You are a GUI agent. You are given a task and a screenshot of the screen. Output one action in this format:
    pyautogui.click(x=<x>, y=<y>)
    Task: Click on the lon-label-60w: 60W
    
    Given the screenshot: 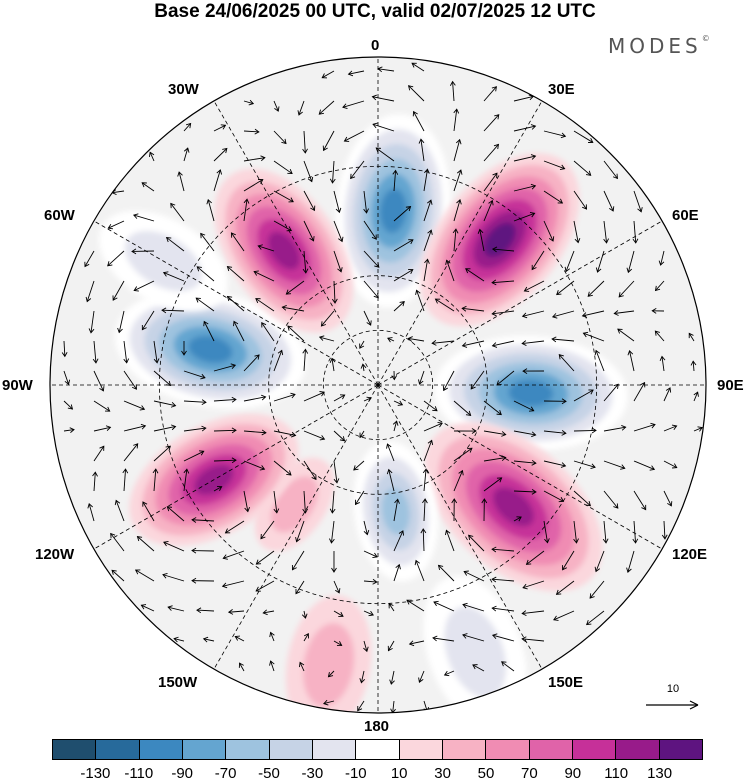 What is the action you would take?
    pyautogui.click(x=59, y=215)
    